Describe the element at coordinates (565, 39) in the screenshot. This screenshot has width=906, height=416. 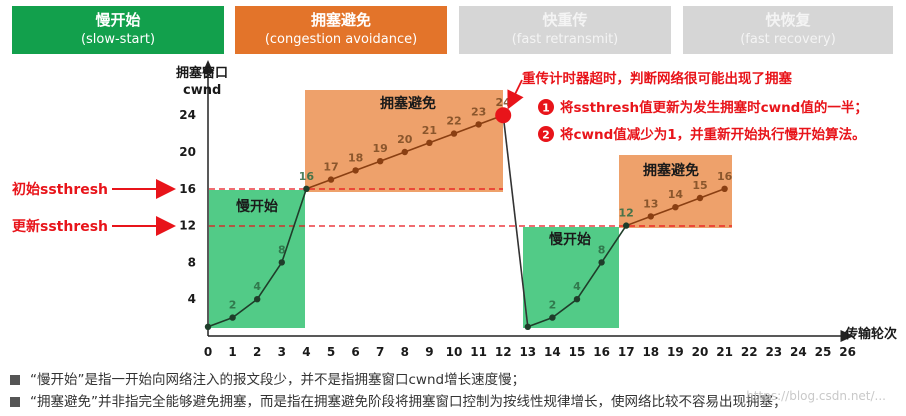
I see `phase-subtitle: (fast retransmit)` at that location.